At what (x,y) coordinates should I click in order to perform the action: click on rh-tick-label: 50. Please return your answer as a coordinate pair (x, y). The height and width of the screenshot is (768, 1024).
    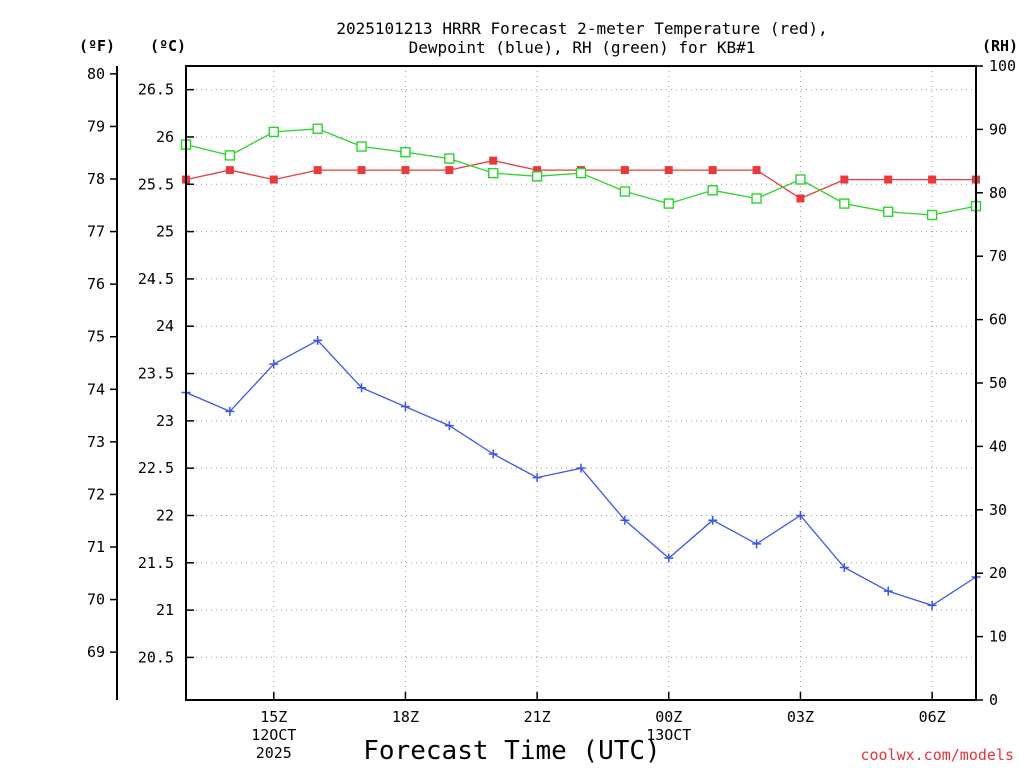
    Looking at the image, I should click on (998, 383).